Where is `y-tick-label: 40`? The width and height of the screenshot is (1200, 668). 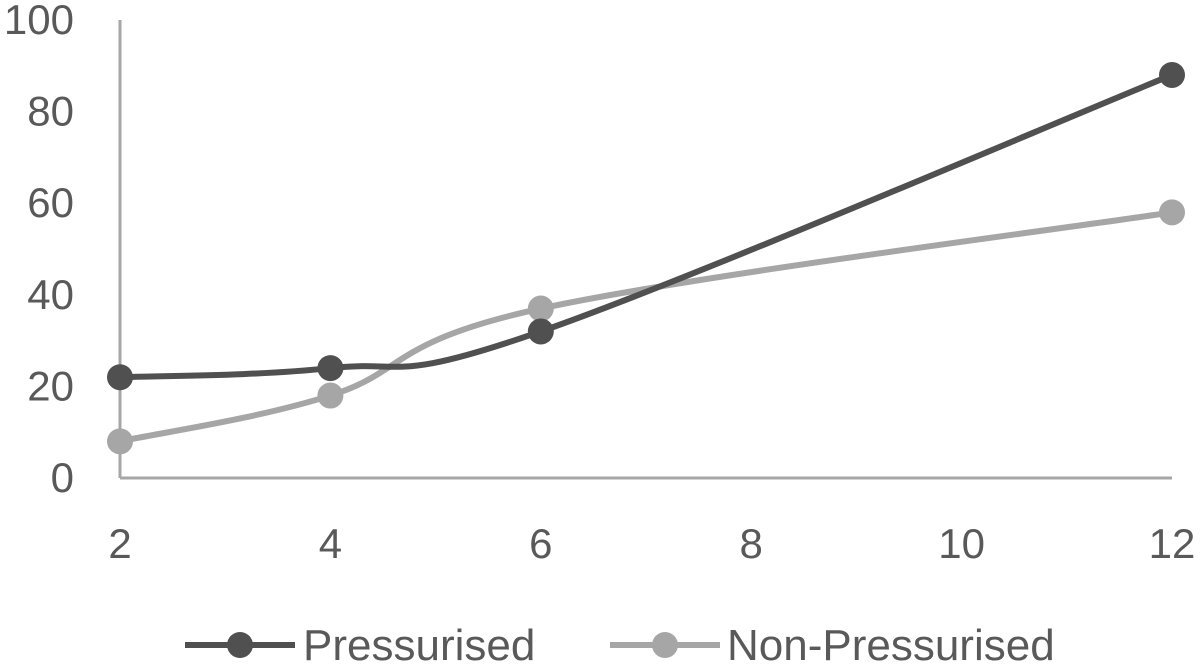 y-tick-label: 40 is located at coordinates (50, 294).